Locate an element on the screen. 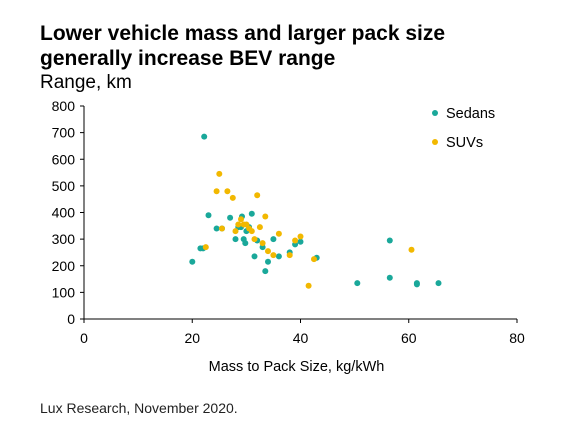 The image size is (567, 436). series-suvs is located at coordinates (308, 229).